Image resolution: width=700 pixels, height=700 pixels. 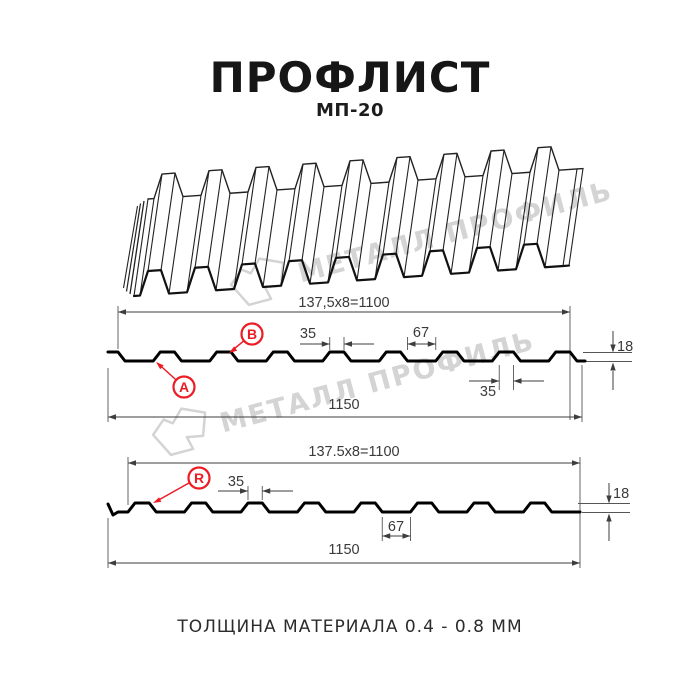 I want to click on label-side-a: A, so click(x=176, y=380).